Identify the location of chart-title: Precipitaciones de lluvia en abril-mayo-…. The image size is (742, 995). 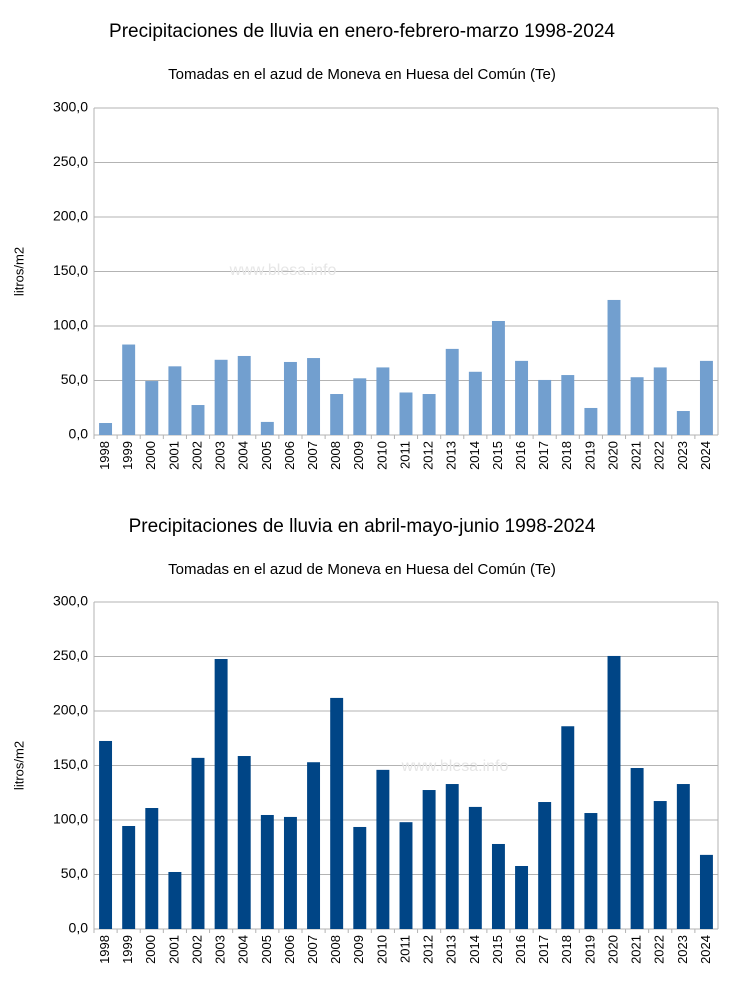
(362, 526).